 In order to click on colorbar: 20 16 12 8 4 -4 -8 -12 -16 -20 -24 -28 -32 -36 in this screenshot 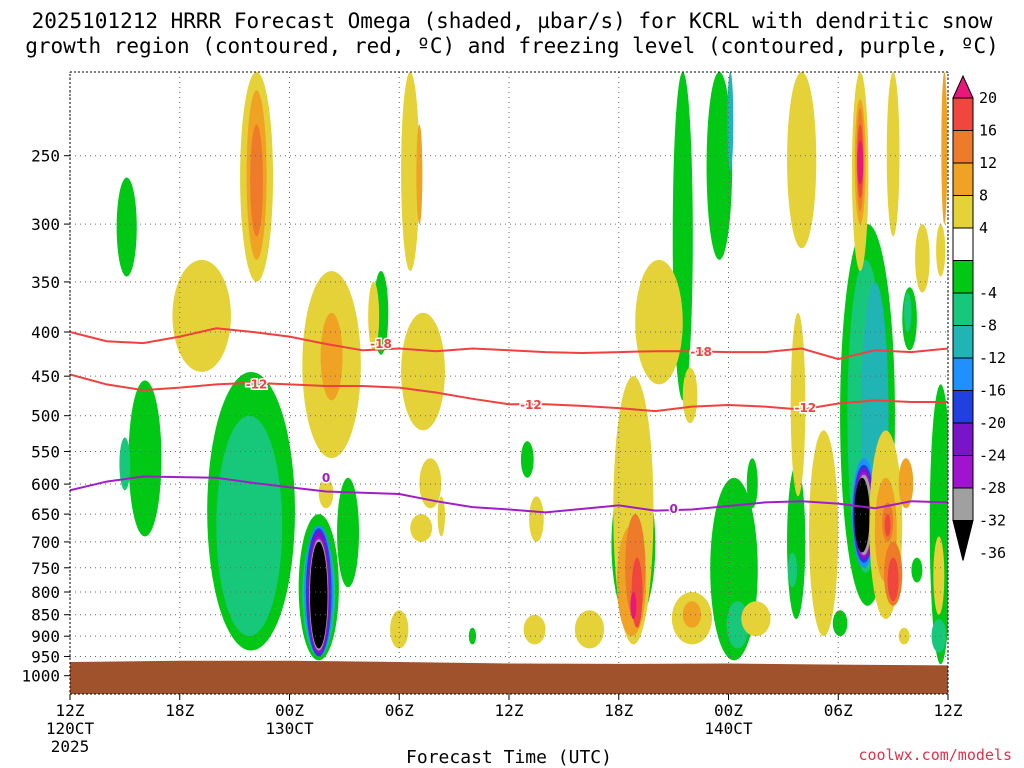, I will do `click(979, 318)`.